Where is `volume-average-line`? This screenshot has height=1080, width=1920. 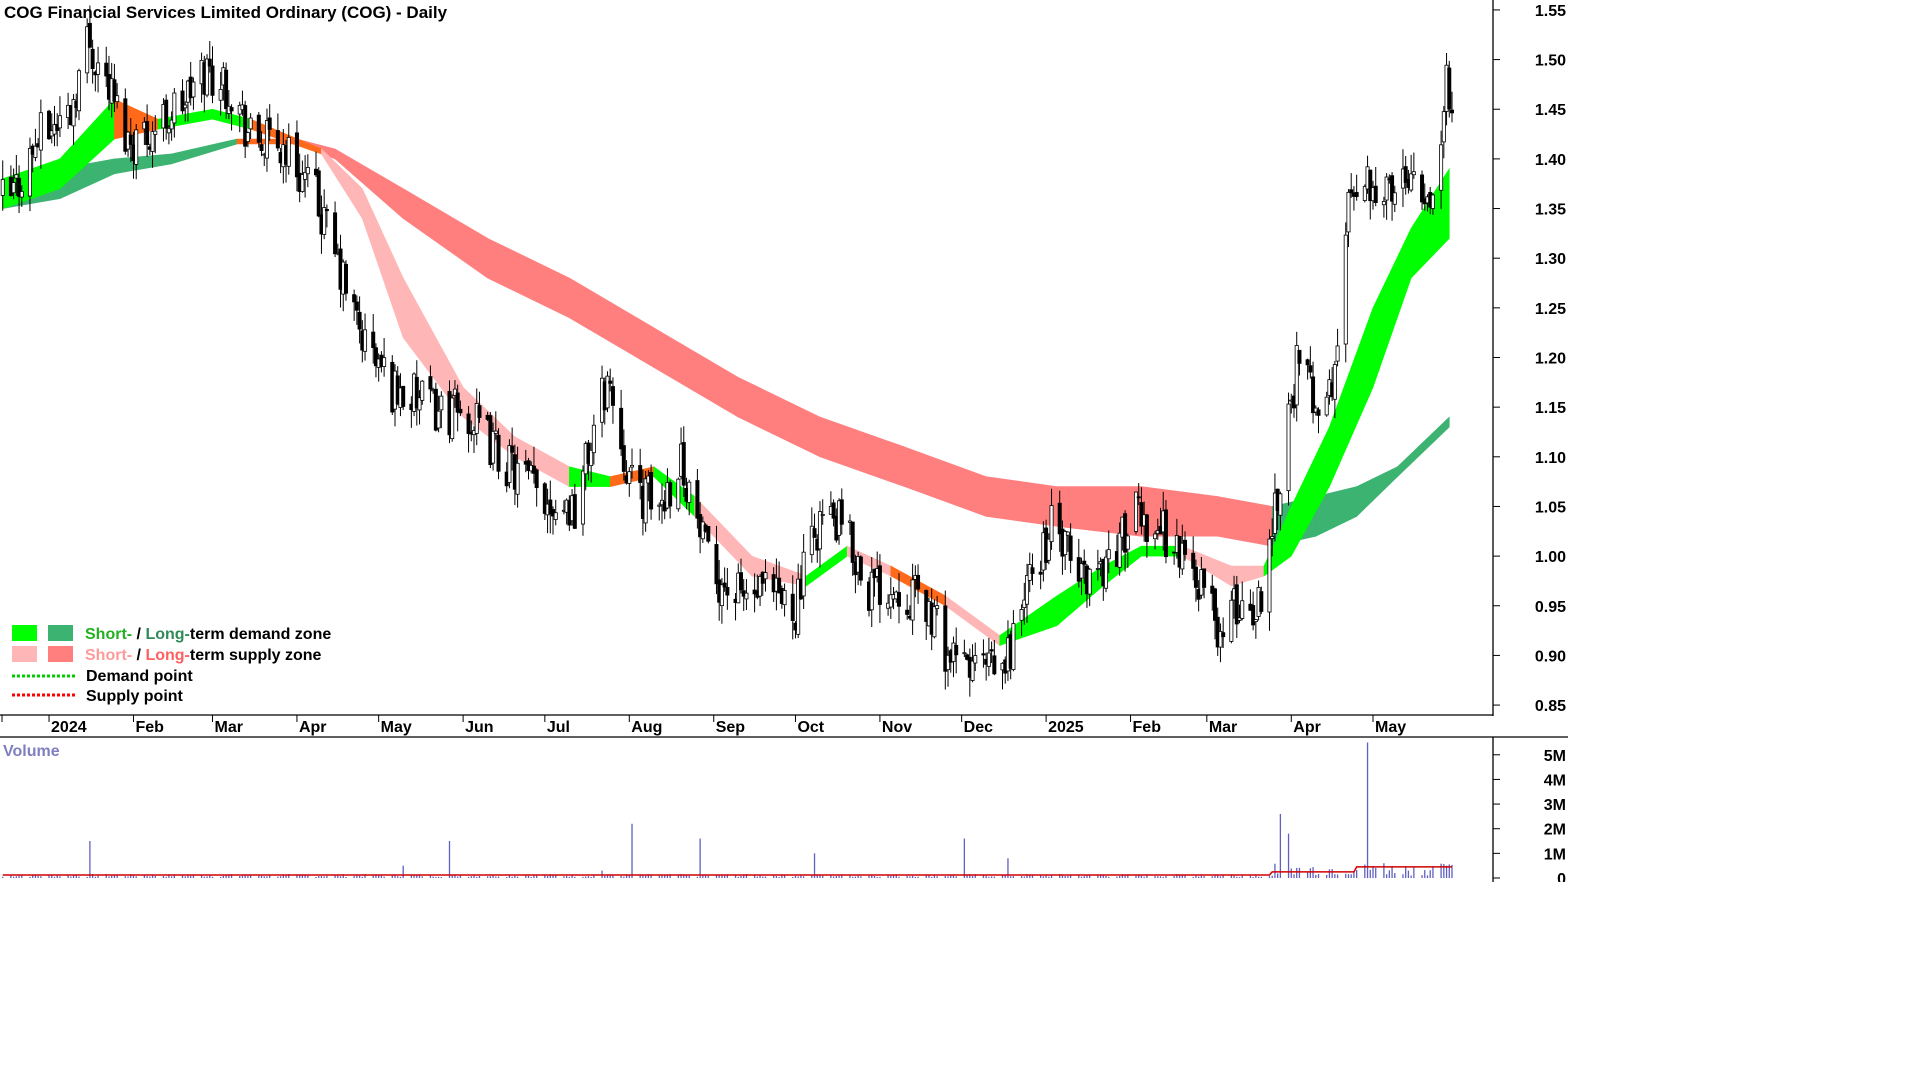 volume-average-line is located at coordinates (727, 871).